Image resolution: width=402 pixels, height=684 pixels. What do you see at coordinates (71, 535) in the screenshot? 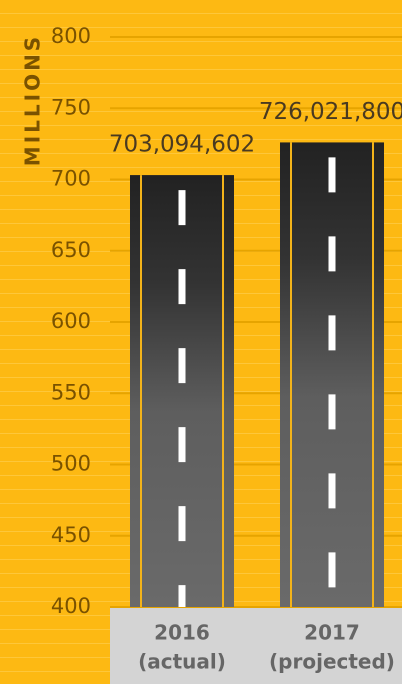
I see `y-tick-label: 450` at bounding box center [71, 535].